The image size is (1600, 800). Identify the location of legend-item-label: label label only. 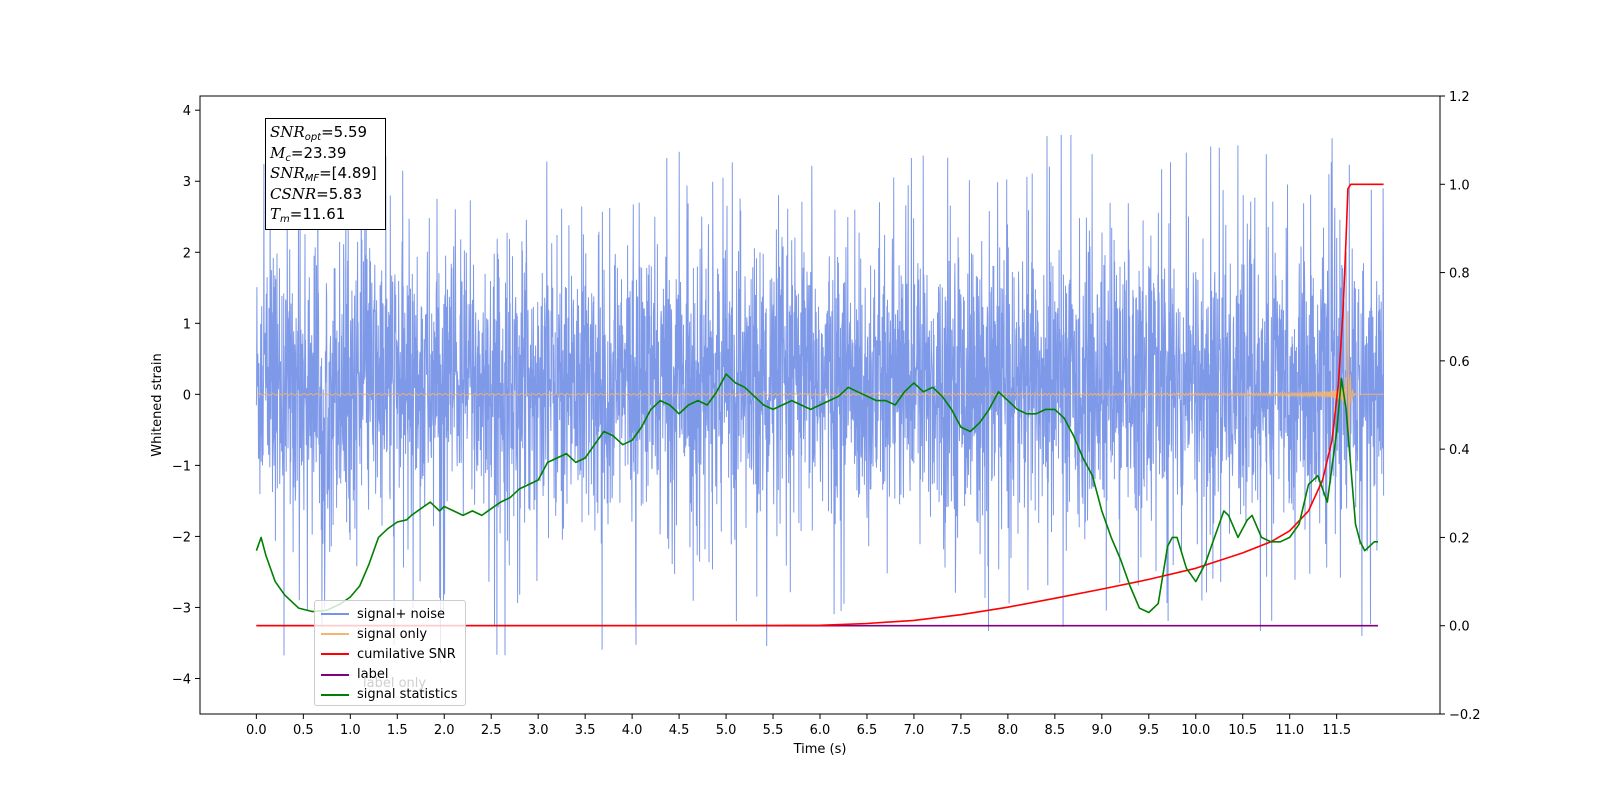
(390, 678).